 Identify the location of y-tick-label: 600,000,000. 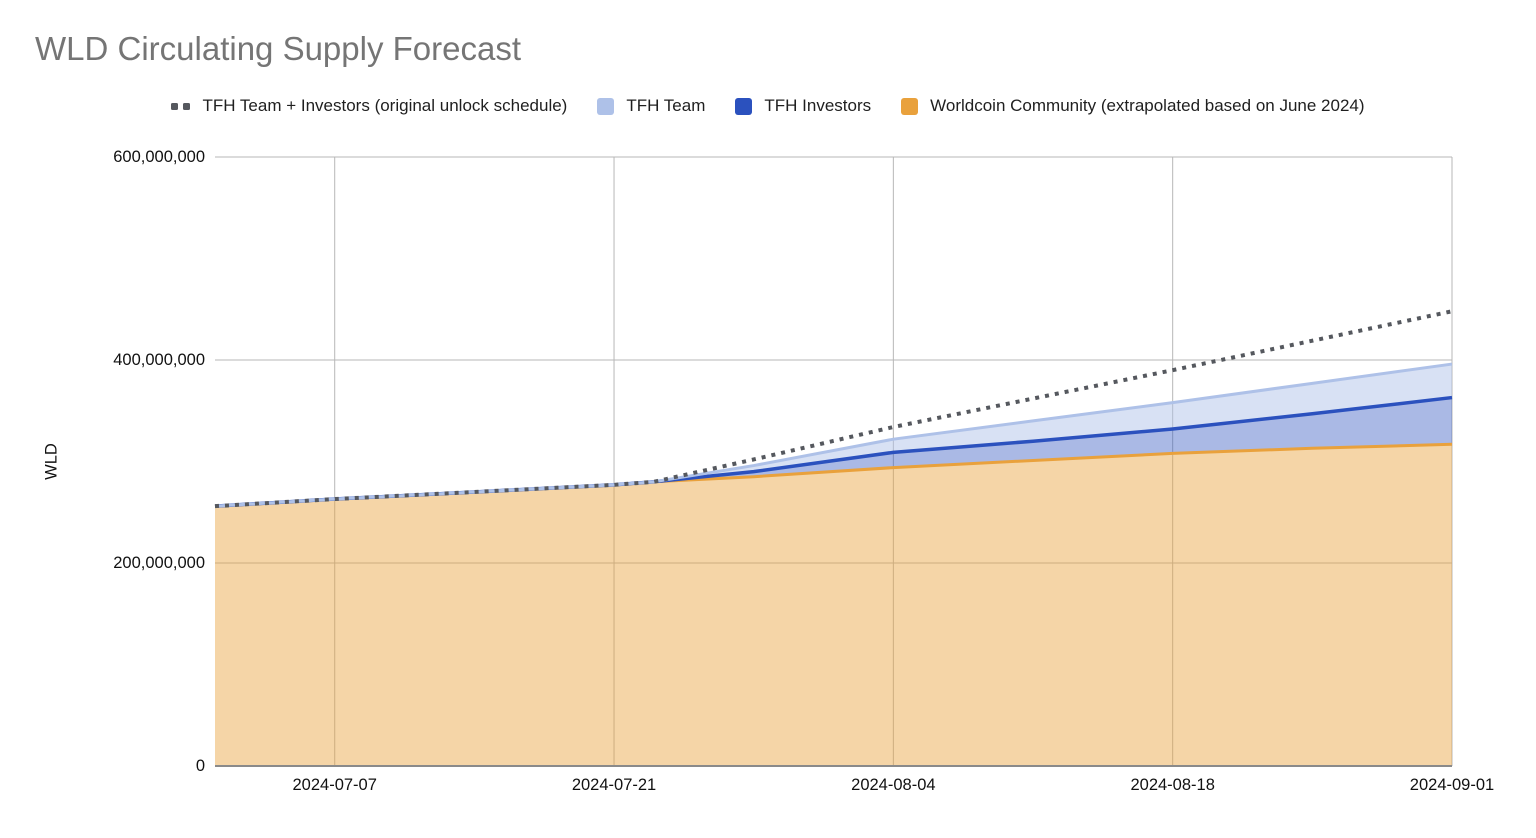
(159, 157).